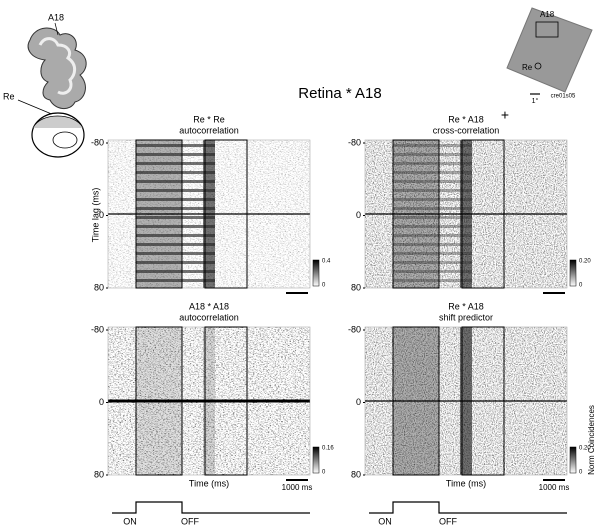 The image size is (600, 531). What do you see at coordinates (563, 97) in the screenshot?
I see `map-file-id: cre01s05` at bounding box center [563, 97].